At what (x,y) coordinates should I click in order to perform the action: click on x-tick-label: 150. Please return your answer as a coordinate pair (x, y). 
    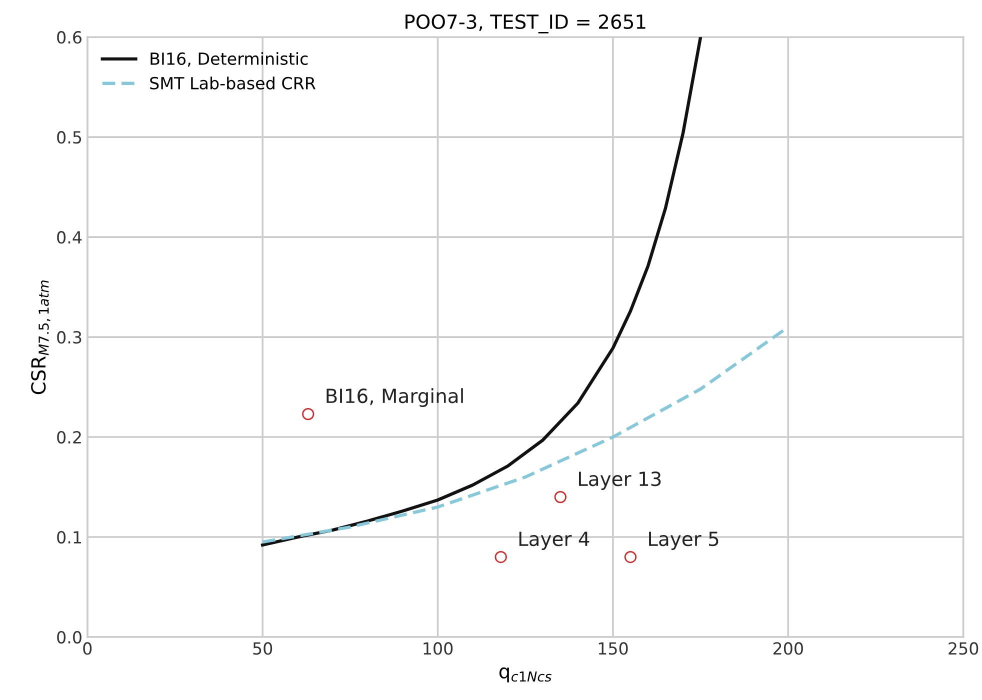
    Looking at the image, I should click on (613, 648).